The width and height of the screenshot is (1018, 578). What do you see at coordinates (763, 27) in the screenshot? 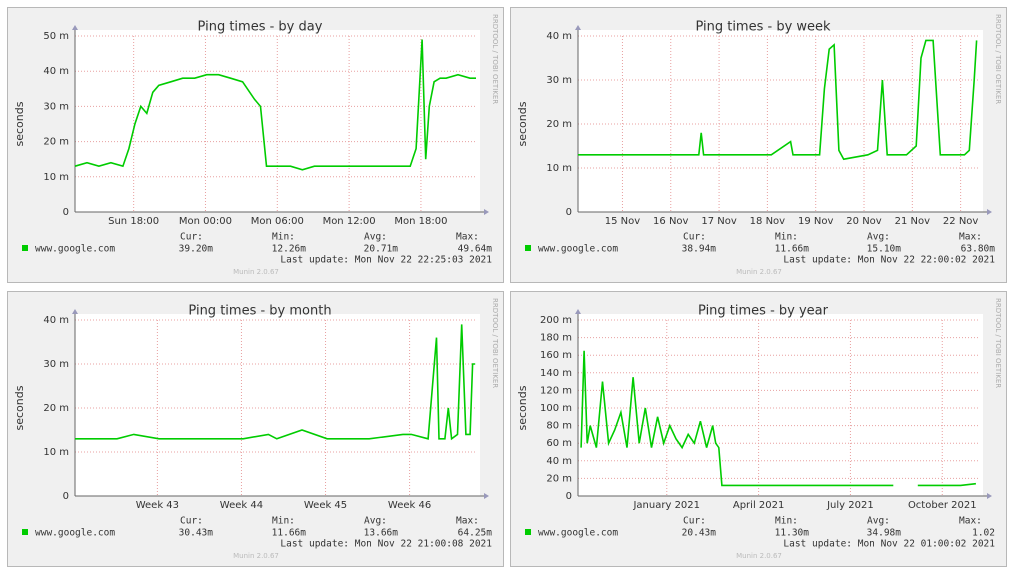
I see `chart-title: Ping times - by week` at bounding box center [763, 27].